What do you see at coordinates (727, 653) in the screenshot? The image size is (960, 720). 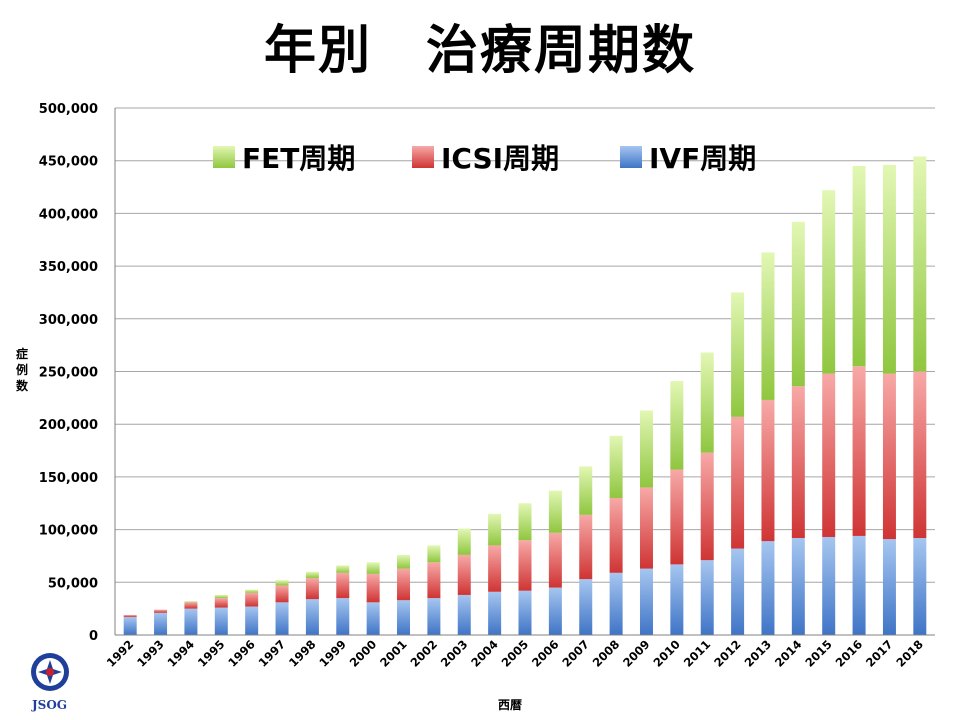 I see `x-tick-label: 2012` at bounding box center [727, 653].